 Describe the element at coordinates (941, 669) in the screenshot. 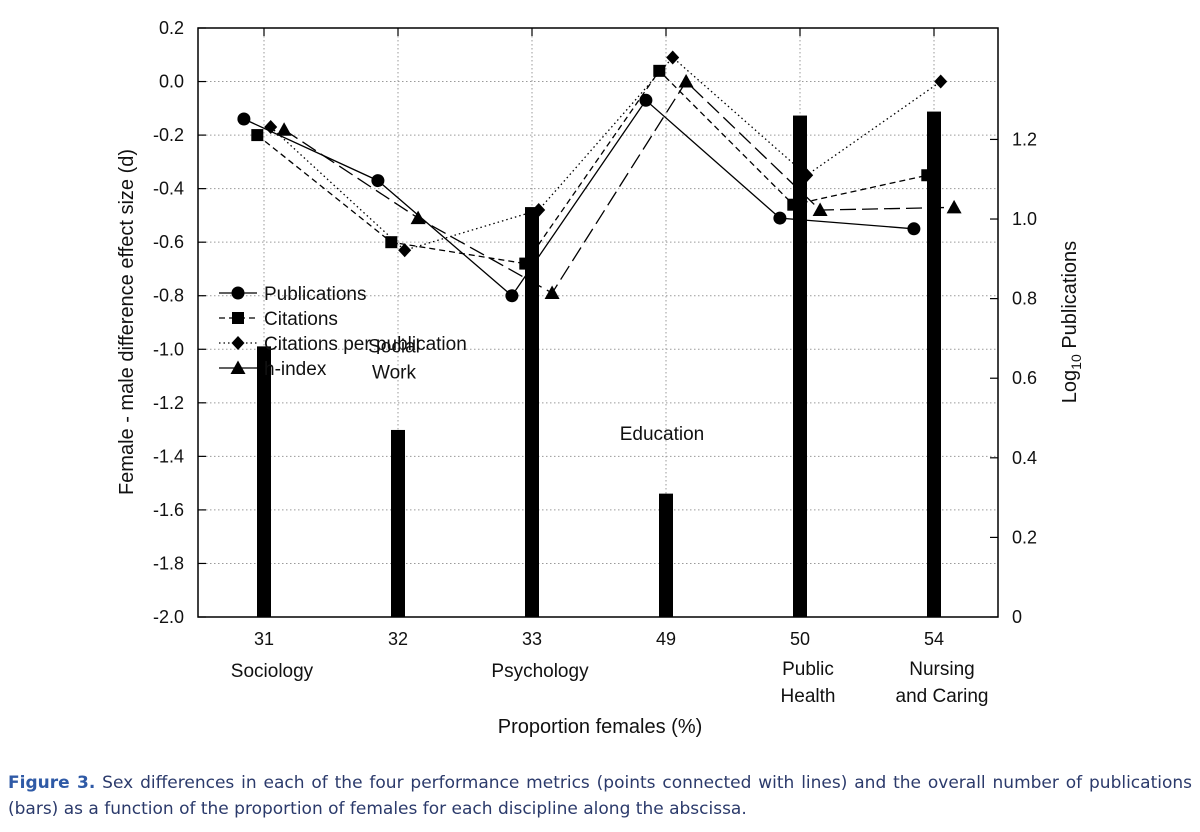

I see `category-name-label: Nursing` at that location.